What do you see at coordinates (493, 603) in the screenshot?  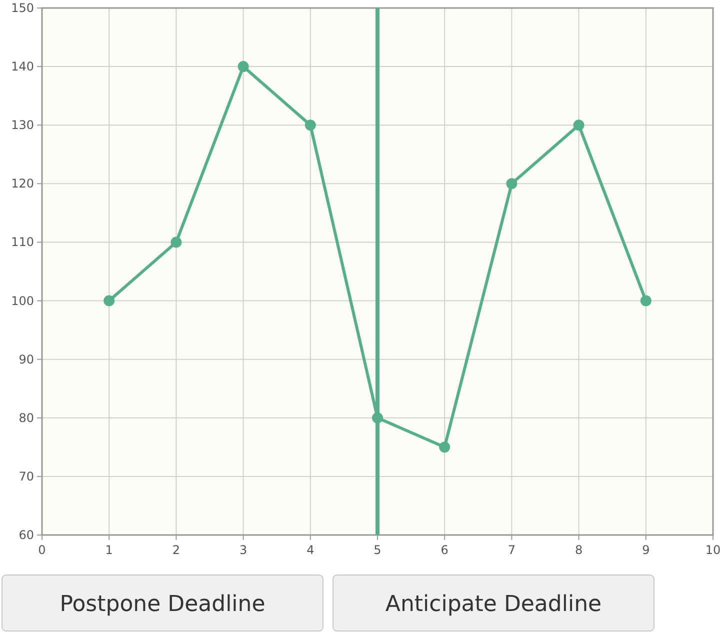 I see `button: Anticipate Deadline` at bounding box center [493, 603].